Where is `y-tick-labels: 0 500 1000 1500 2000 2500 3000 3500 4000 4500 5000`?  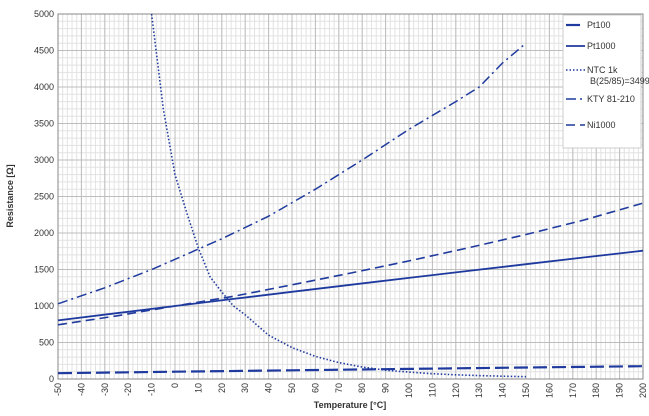
y-tick-labels: 0 500 1000 1500 2000 2500 3000 3500 4000 4500 5000 is located at coordinates (44, 196).